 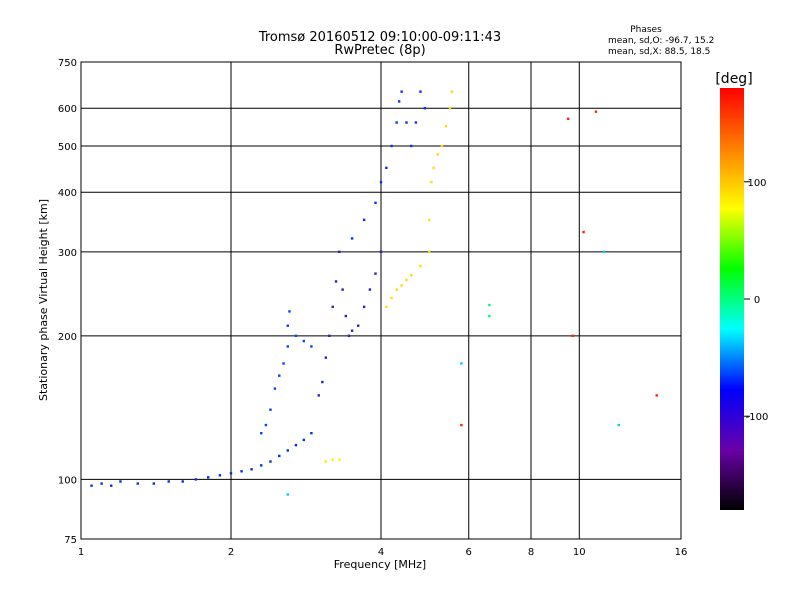 What do you see at coordinates (661, 41) in the screenshot?
I see `stats-line-o: mean, sd,O: -96.7, 15.2` at bounding box center [661, 41].